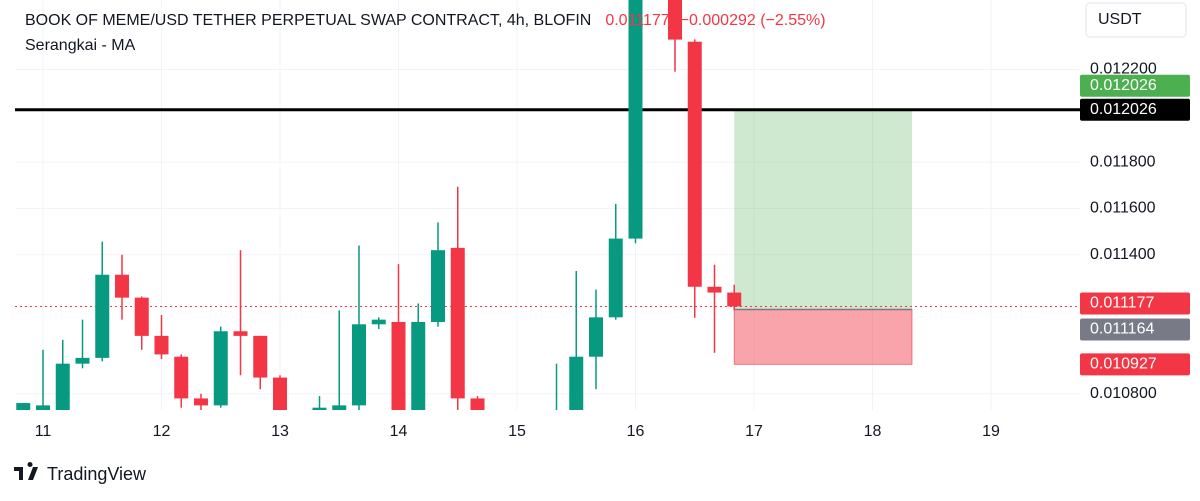 This screenshot has width=1200, height=501. I want to click on currency-label: USDT, so click(1120, 19).